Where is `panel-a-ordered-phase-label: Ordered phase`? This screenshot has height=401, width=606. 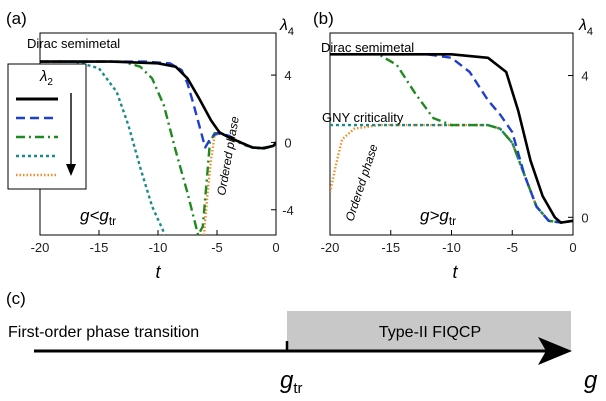
panel-a-ordered-phase-label: Ordered phase is located at coordinates (228, 156).